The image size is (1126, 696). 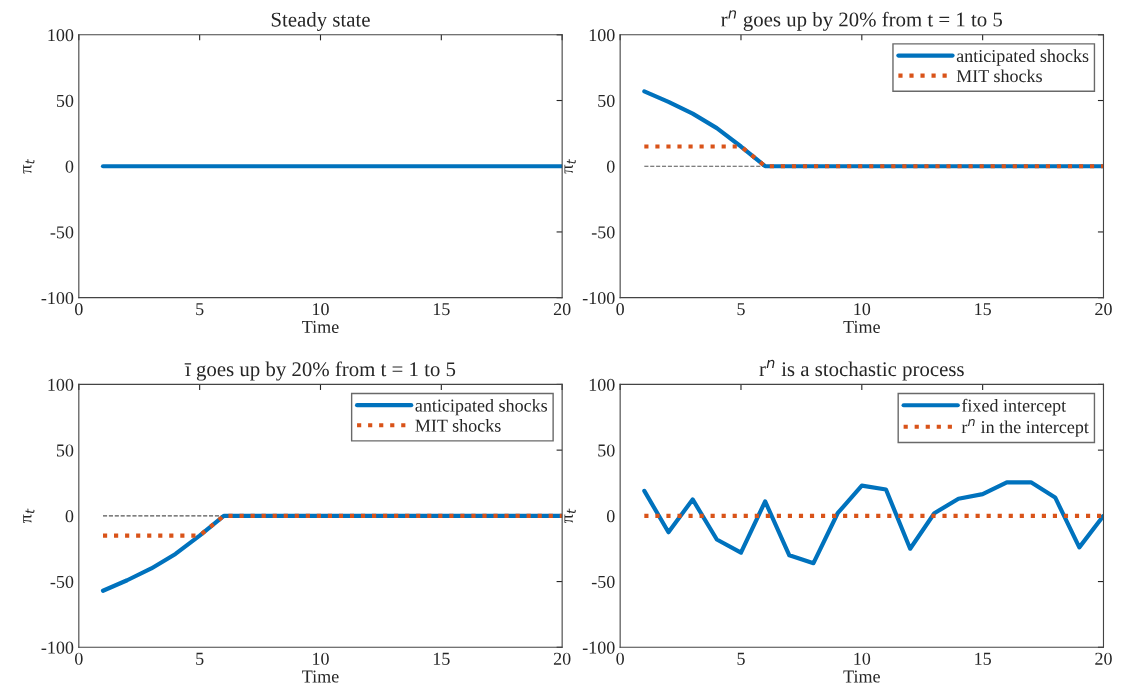 What do you see at coordinates (1025, 428) in the screenshot?
I see `legend-label: r$^{n}$ in the intercept` at bounding box center [1025, 428].